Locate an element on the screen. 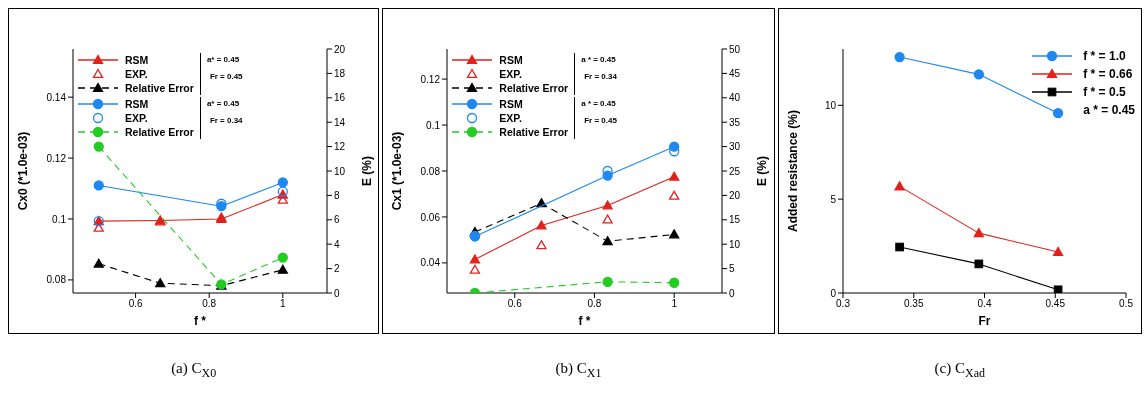  x-tick-label: 0.3 is located at coordinates (843, 304).